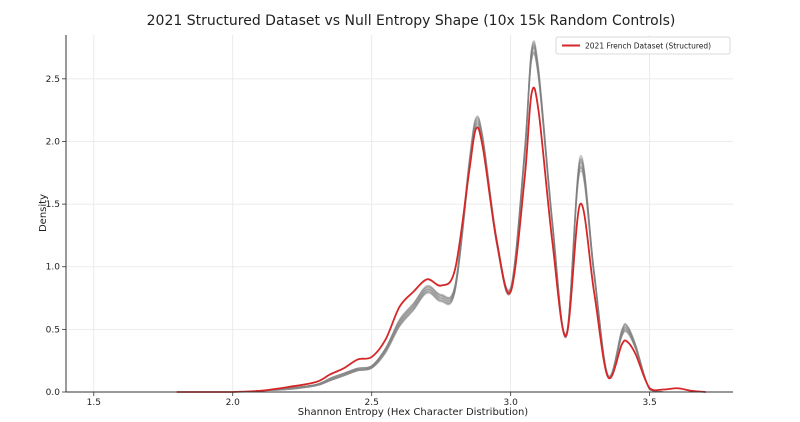  What do you see at coordinates (372, 403) in the screenshot?
I see `x-tick-label-2: 2.5` at bounding box center [372, 403].